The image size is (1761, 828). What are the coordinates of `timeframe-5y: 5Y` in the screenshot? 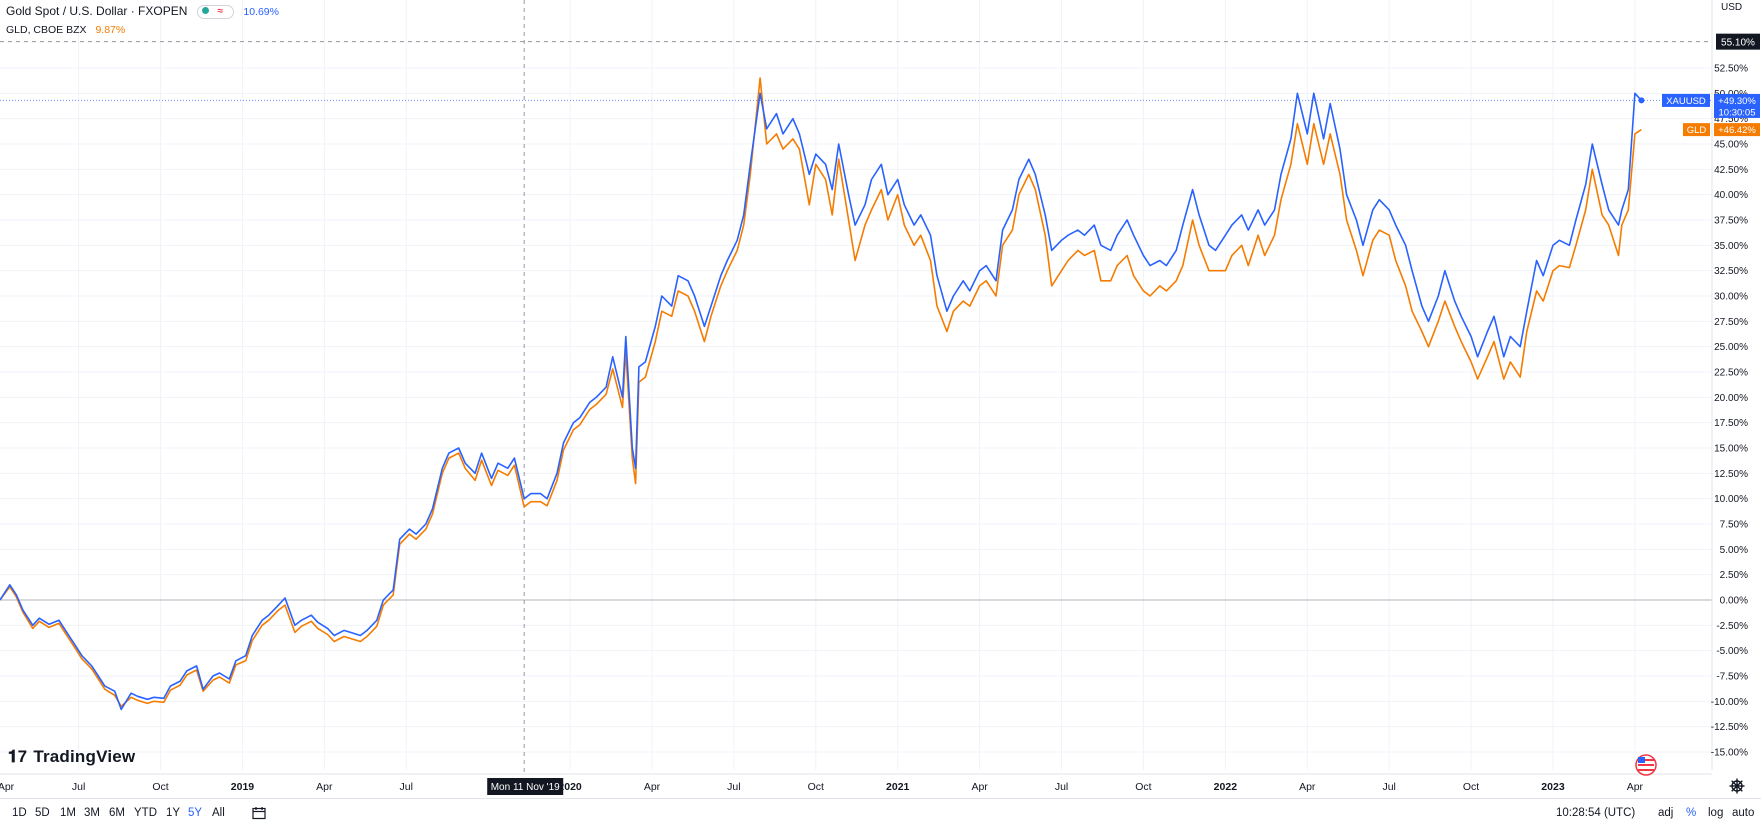 It's located at (195, 813).